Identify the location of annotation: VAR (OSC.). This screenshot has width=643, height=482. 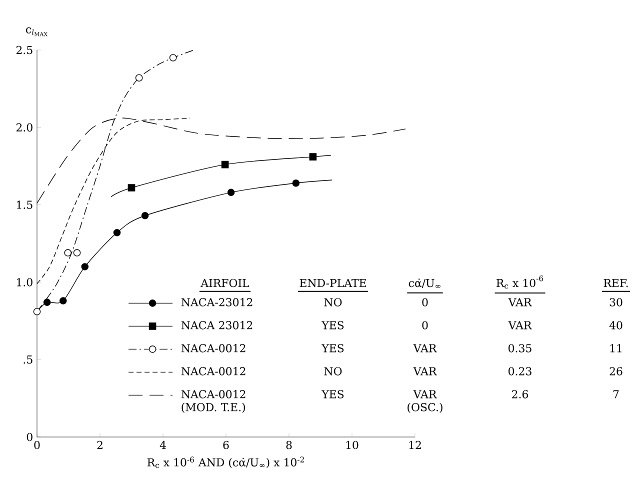
(425, 401).